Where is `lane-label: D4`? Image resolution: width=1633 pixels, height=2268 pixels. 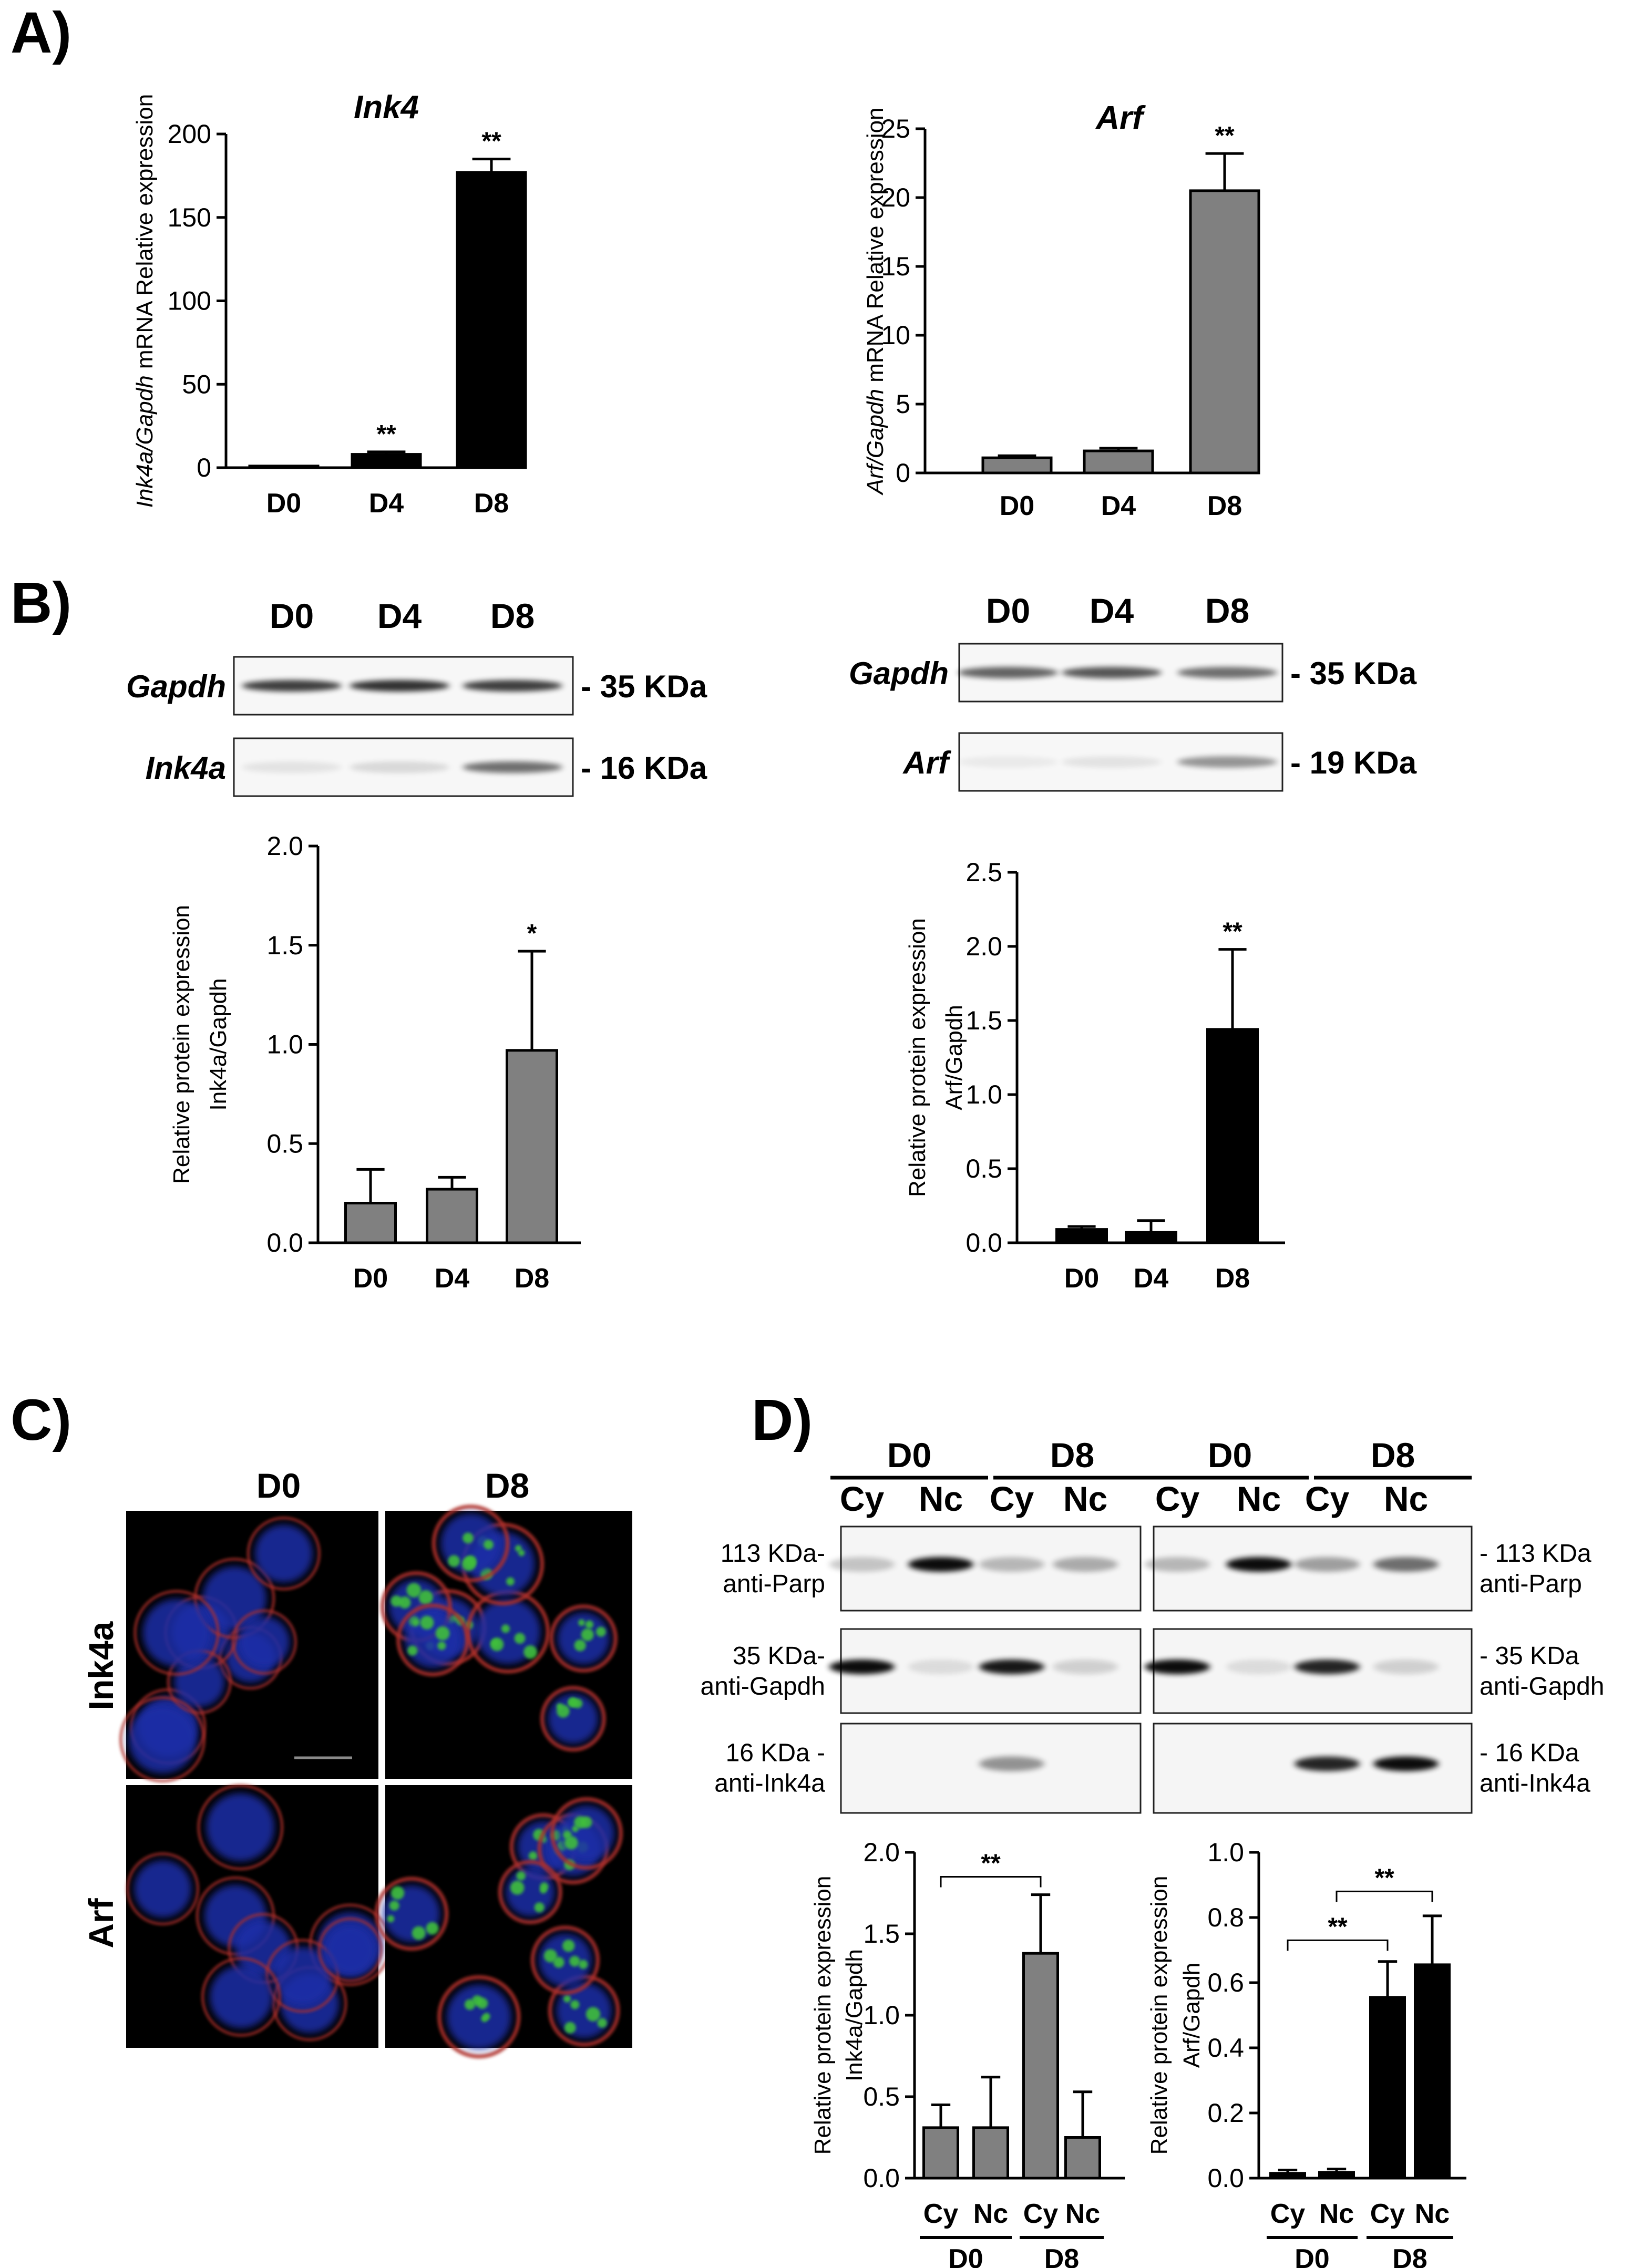 lane-label: D4 is located at coordinates (399, 615).